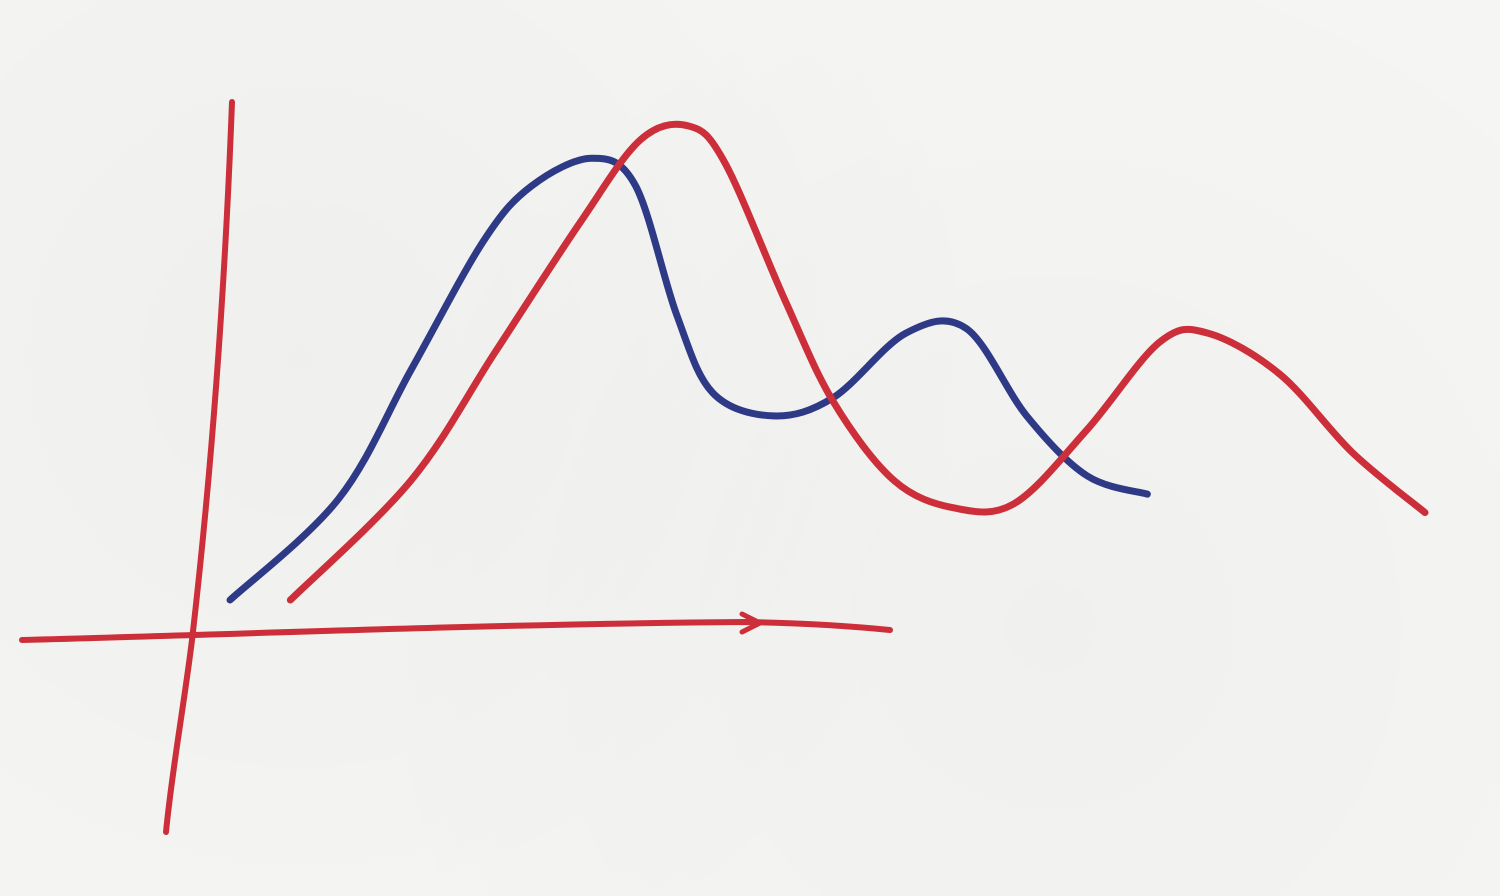 The image size is (1500, 896). Describe the element at coordinates (199, 467) in the screenshot. I see `y-axis-line` at that location.